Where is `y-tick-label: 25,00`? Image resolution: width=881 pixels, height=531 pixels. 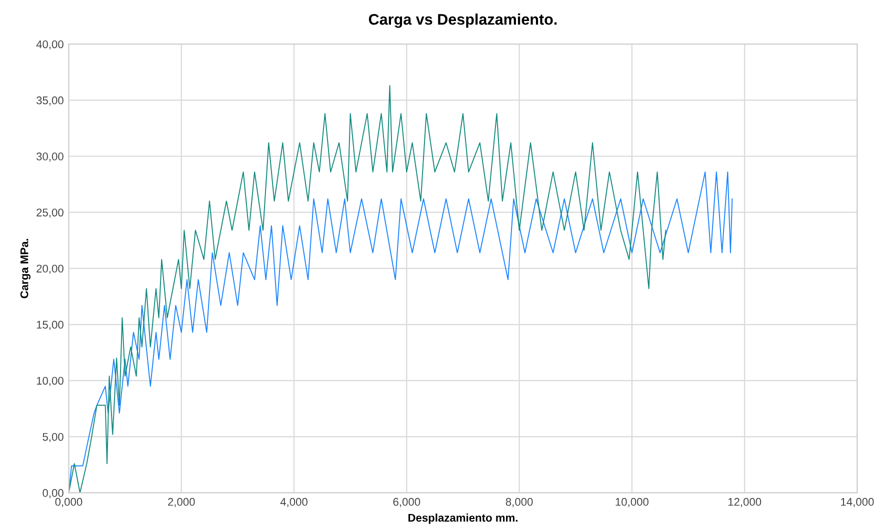 y-tick-label: 25,00 is located at coordinates (50, 213).